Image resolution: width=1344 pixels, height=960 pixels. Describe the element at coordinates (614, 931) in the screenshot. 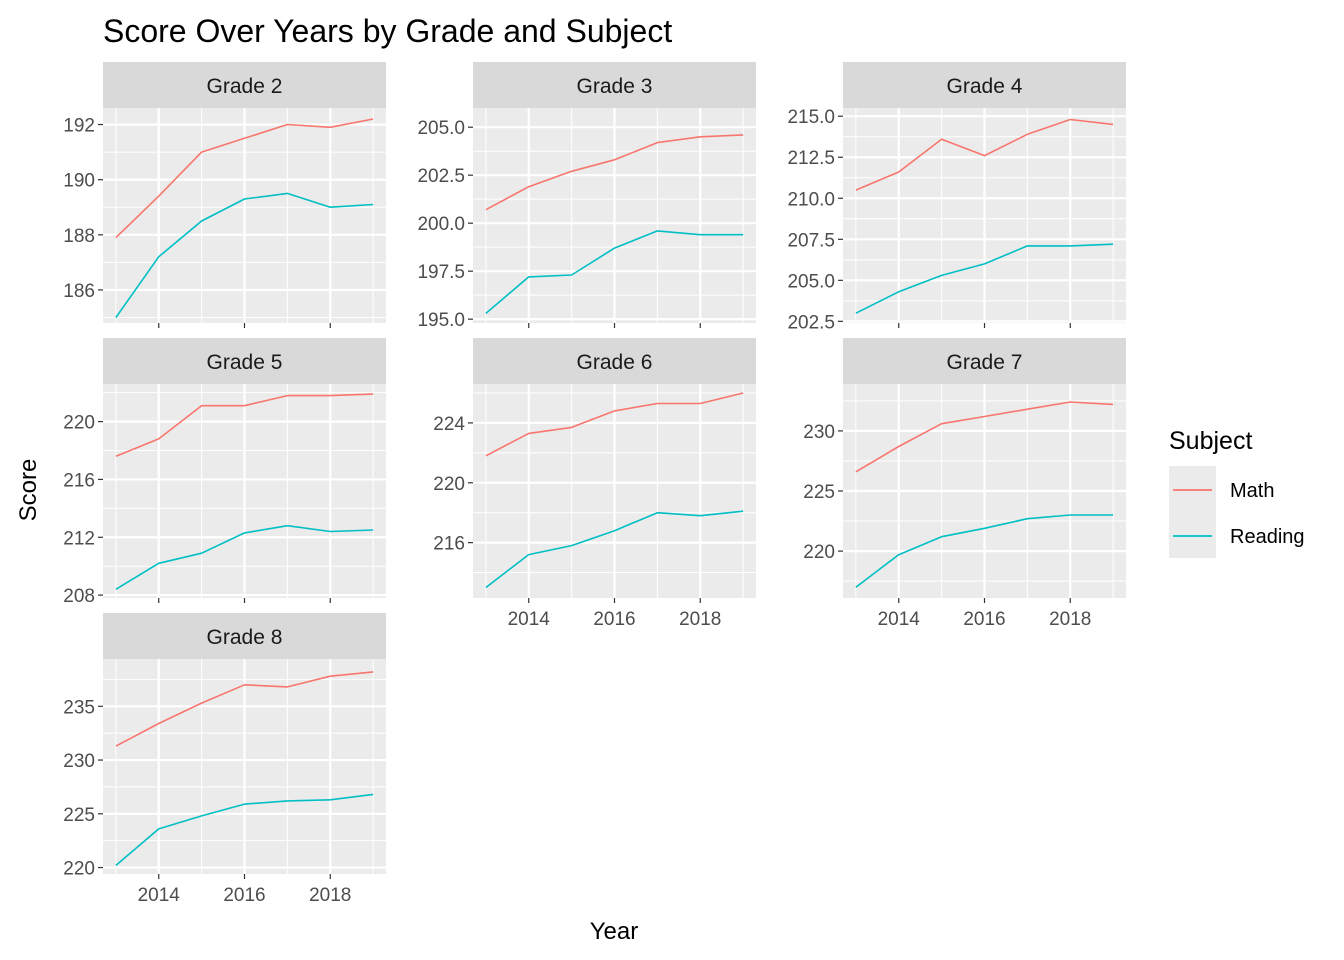

I see `x-axis-title: Year` at that location.